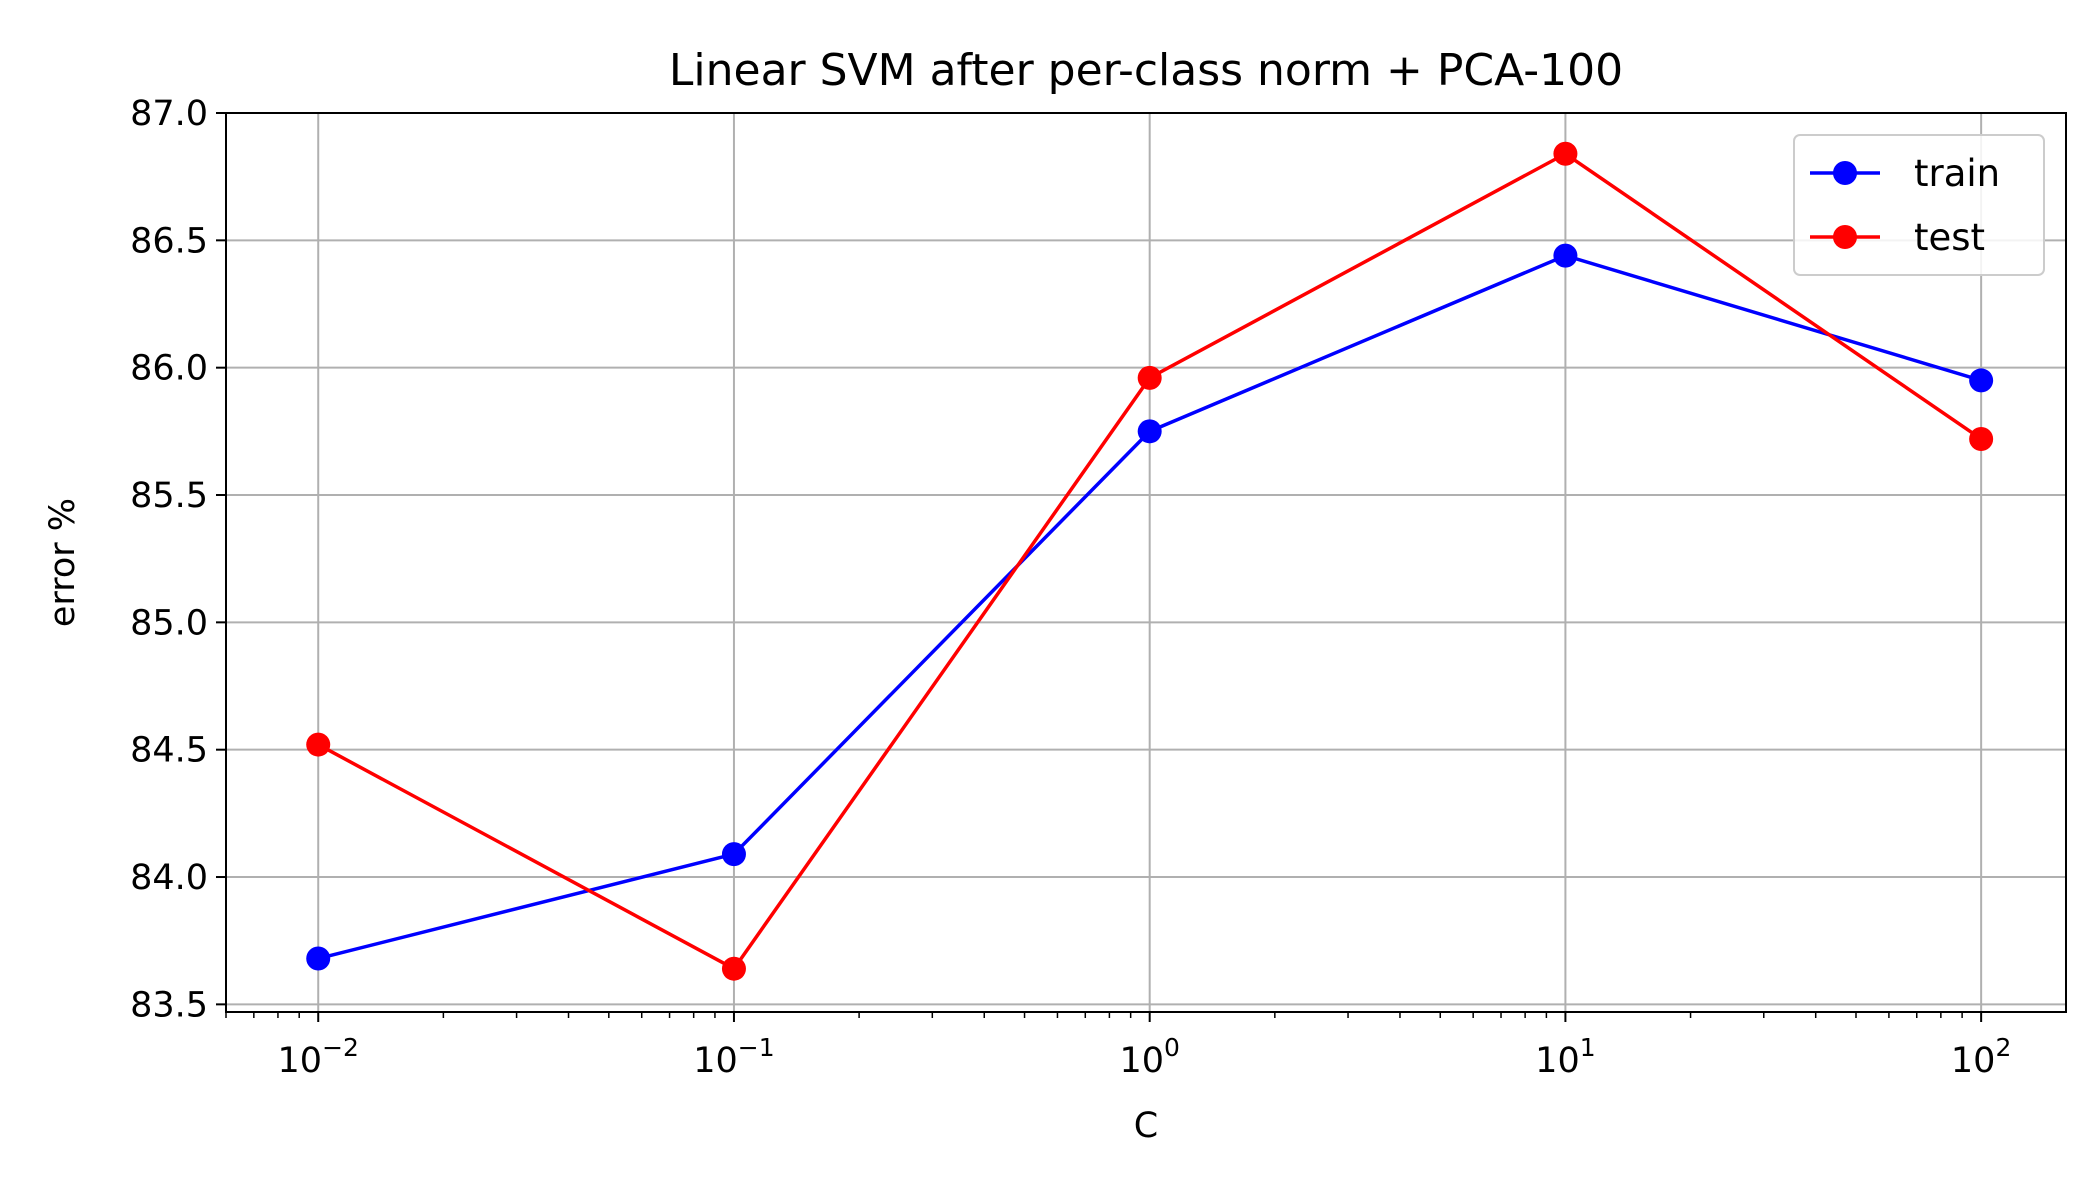  What do you see at coordinates (169, 496) in the screenshot?
I see `y-tick-label: 85.5` at bounding box center [169, 496].